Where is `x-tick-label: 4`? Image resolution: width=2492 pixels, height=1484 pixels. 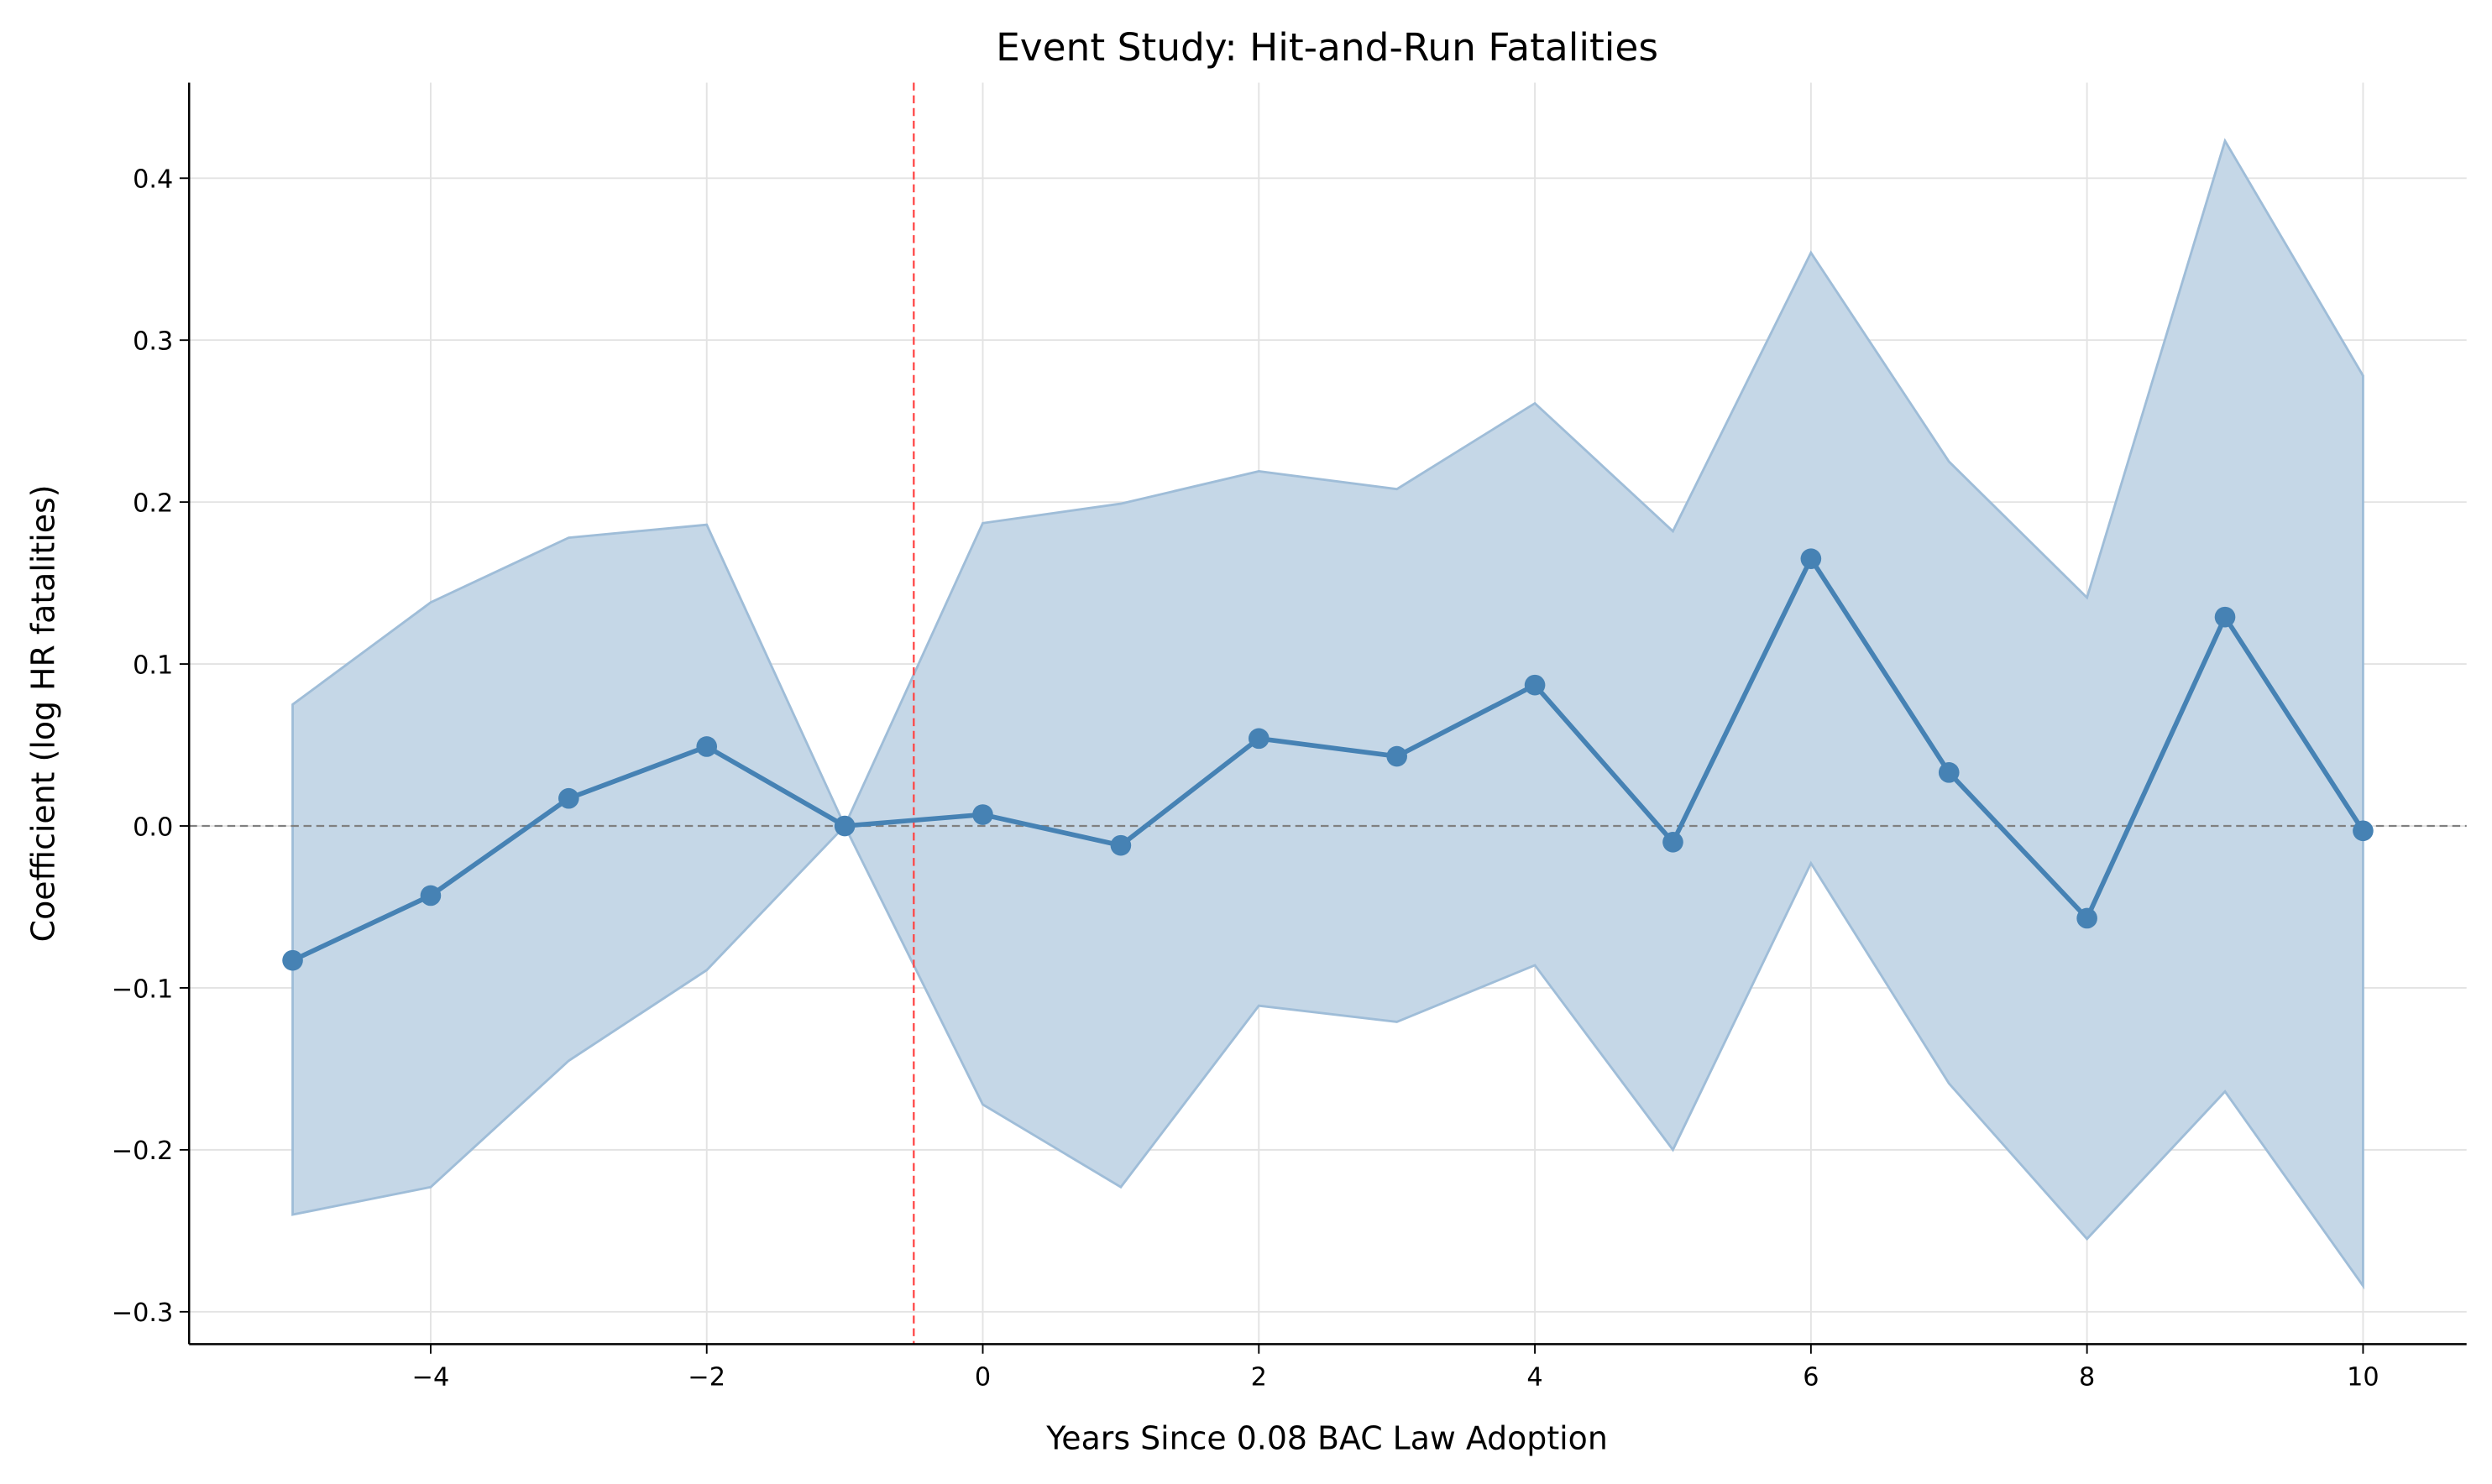 x-tick-label: 4 is located at coordinates (1534, 1378).